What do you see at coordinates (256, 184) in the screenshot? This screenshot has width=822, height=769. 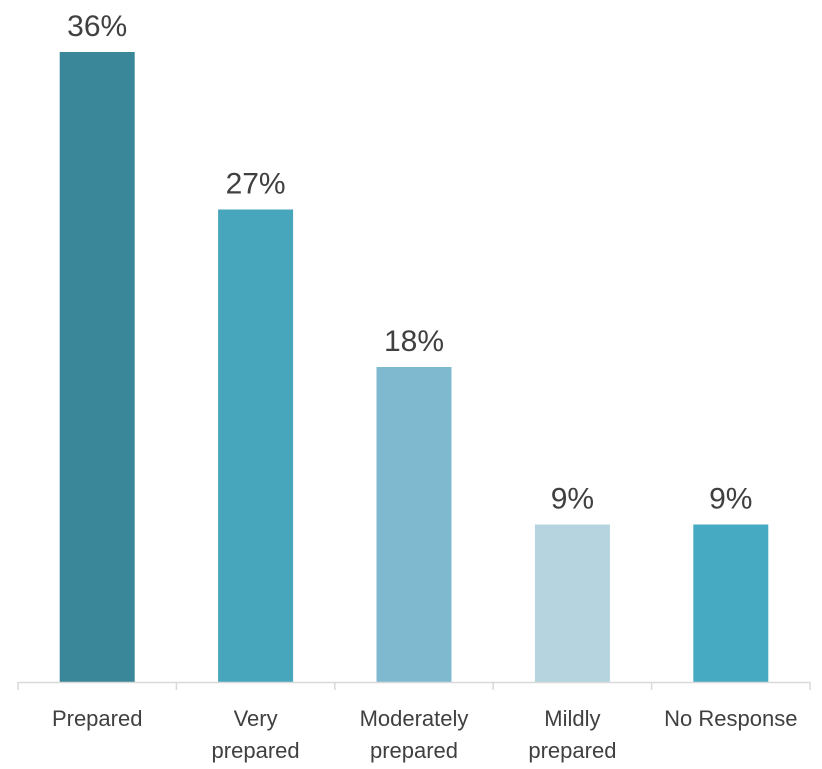 I see `data-label-1: 27%` at bounding box center [256, 184].